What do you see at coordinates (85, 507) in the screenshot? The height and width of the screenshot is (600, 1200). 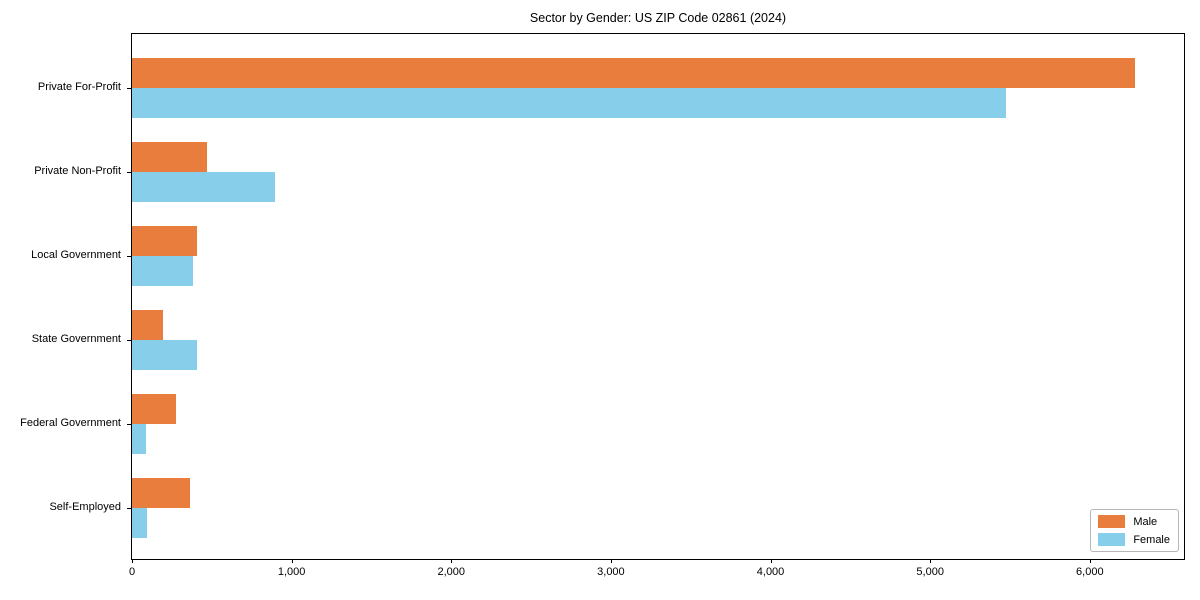 I see `y-axis-label: Self-Employed` at bounding box center [85, 507].